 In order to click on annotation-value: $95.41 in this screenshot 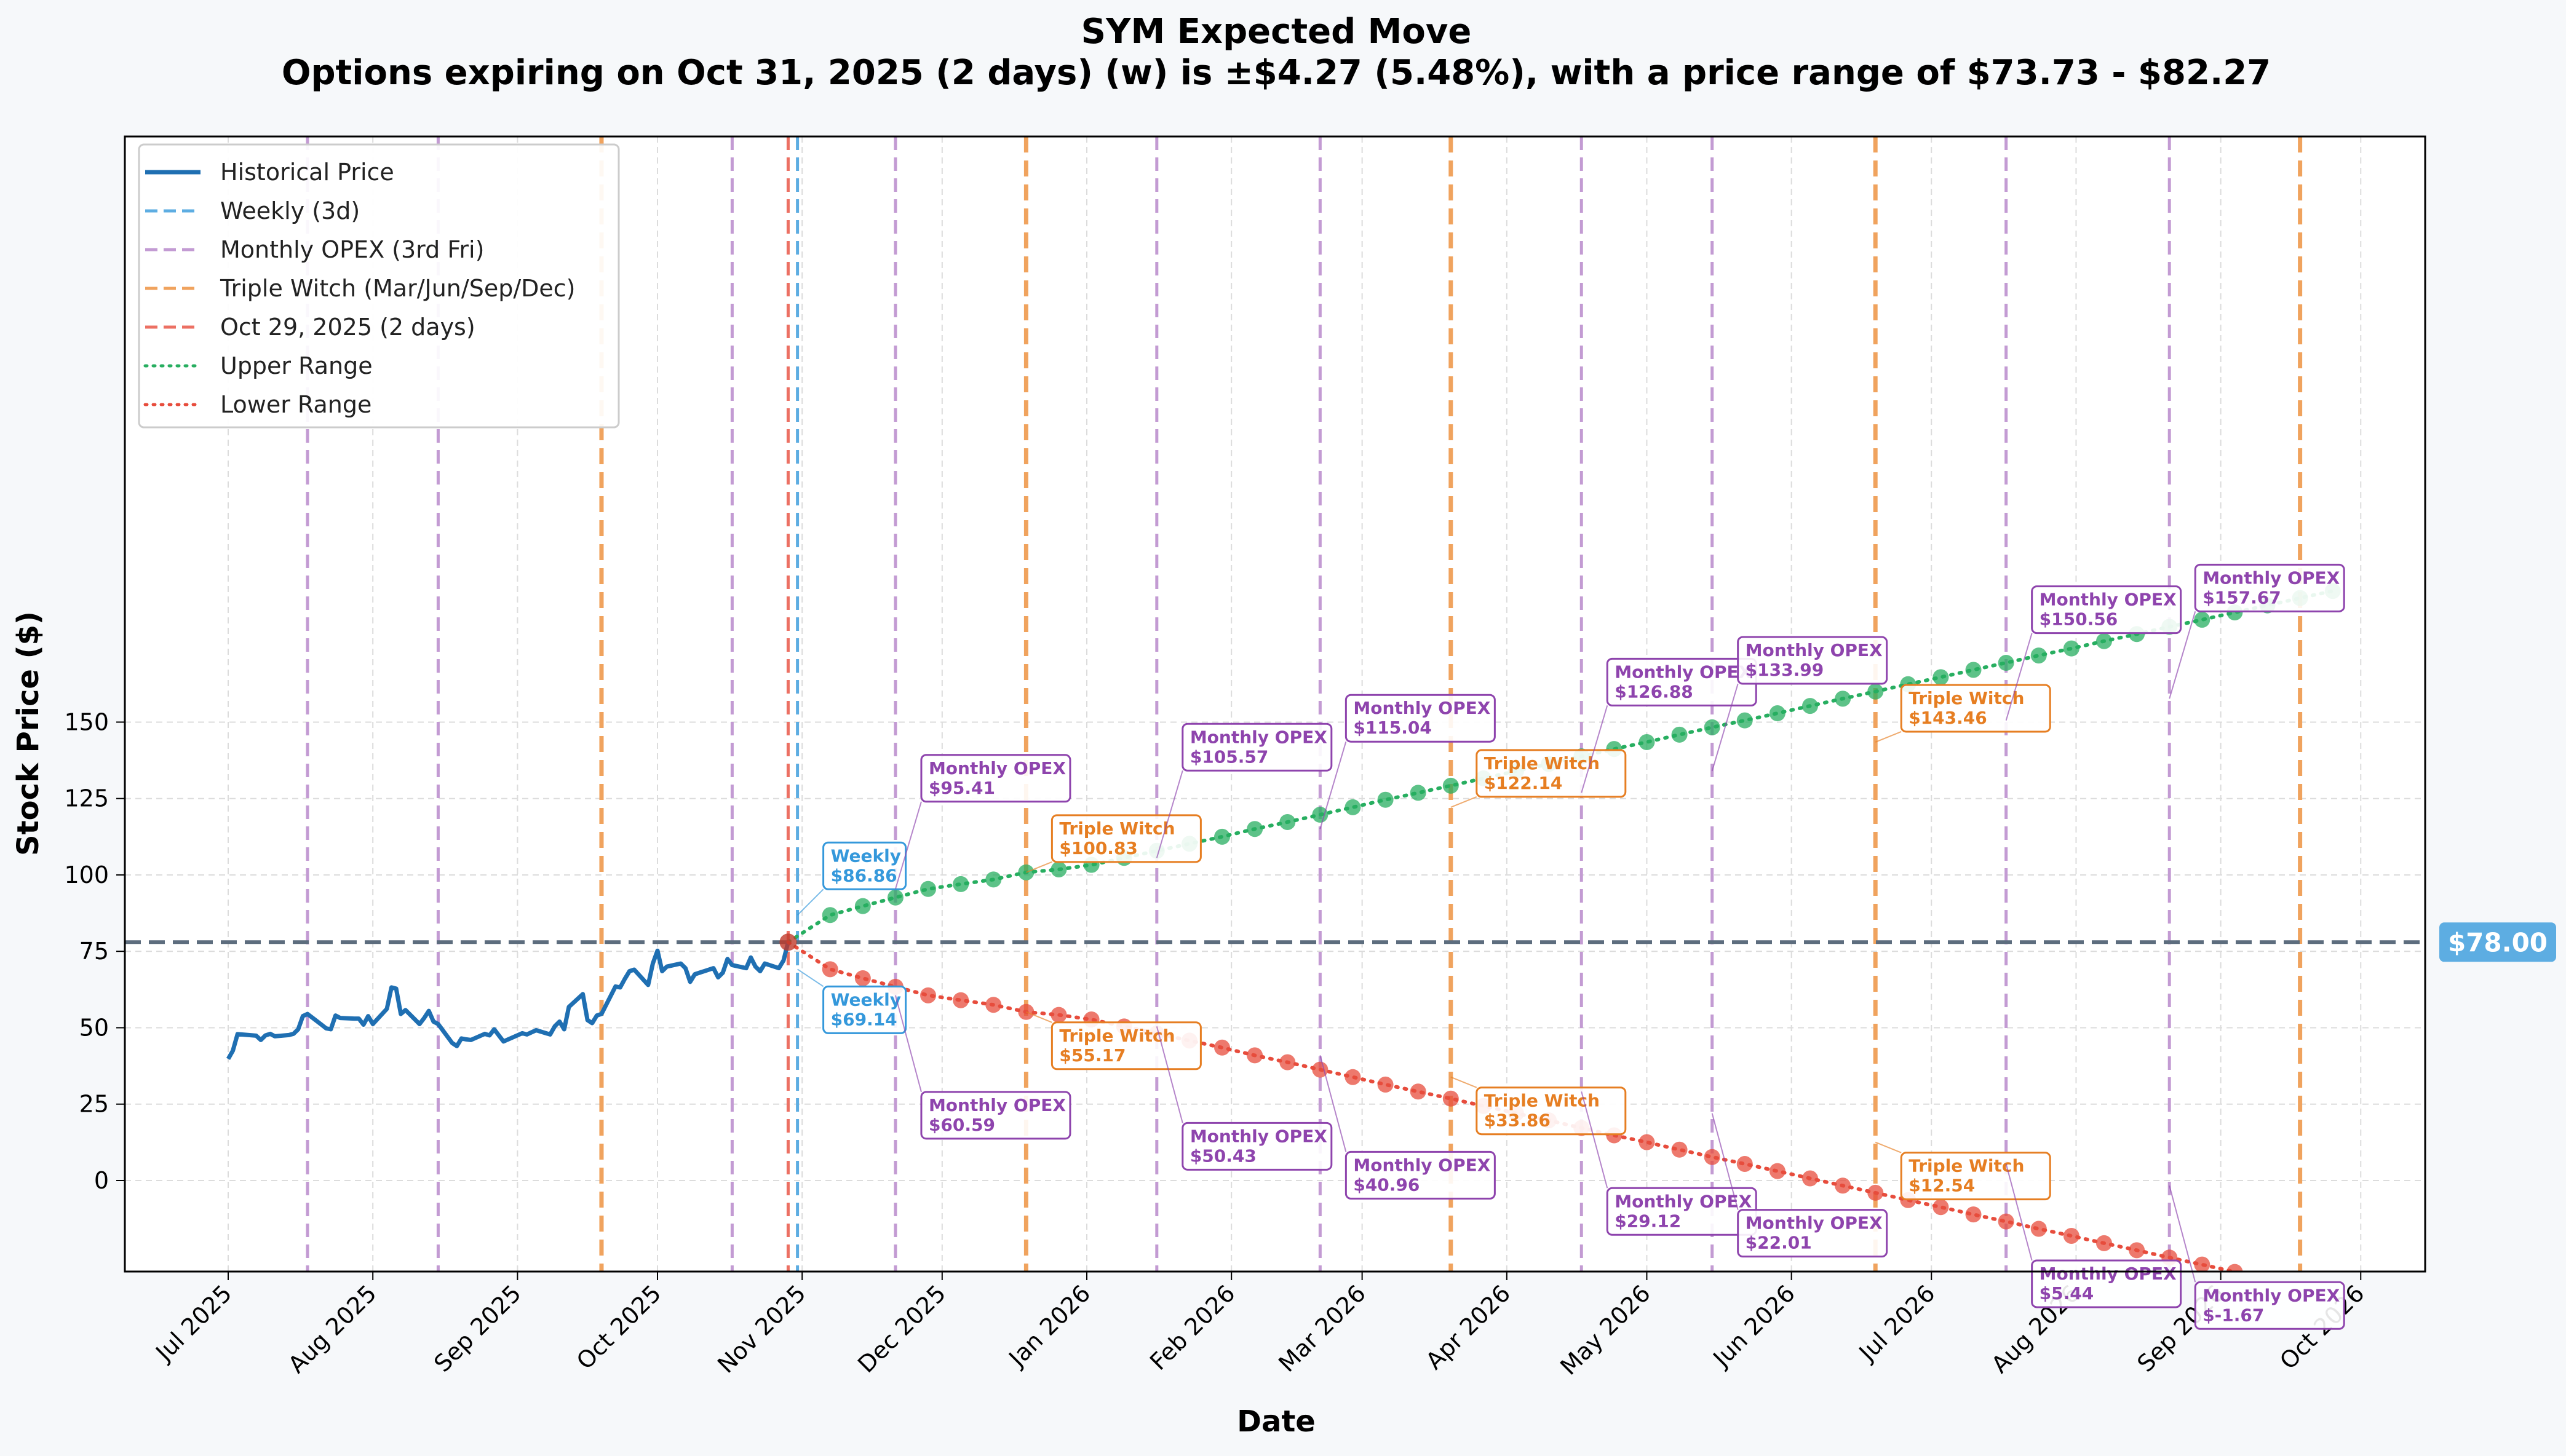, I will do `click(962, 788)`.